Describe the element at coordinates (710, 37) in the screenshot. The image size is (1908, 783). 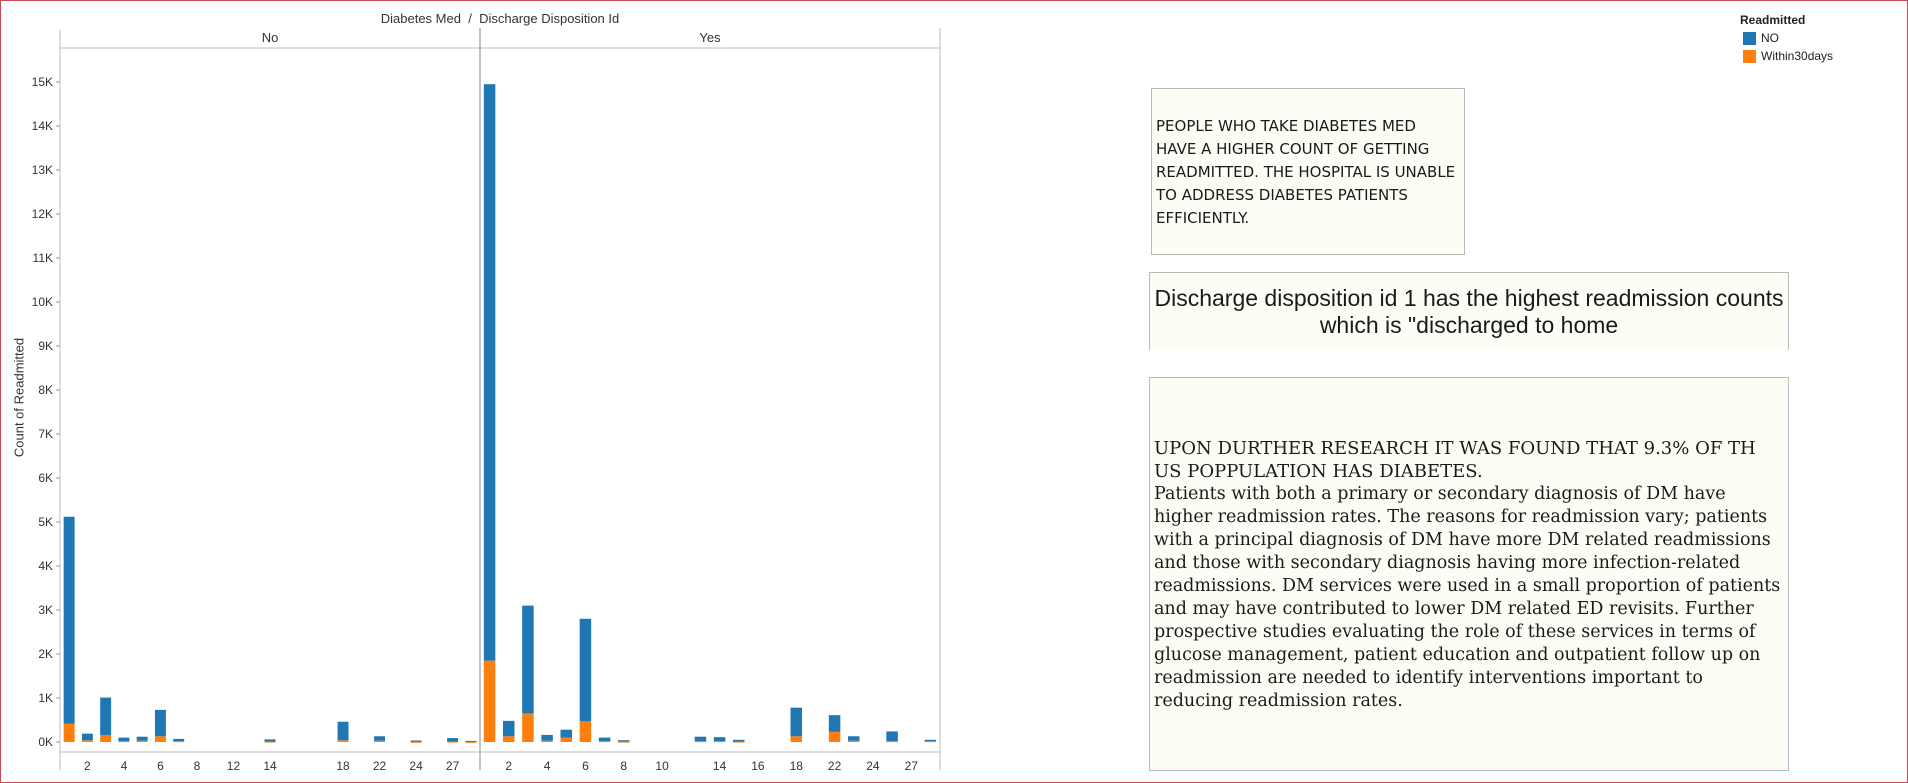
I see `pane-header-yes: Yes` at that location.